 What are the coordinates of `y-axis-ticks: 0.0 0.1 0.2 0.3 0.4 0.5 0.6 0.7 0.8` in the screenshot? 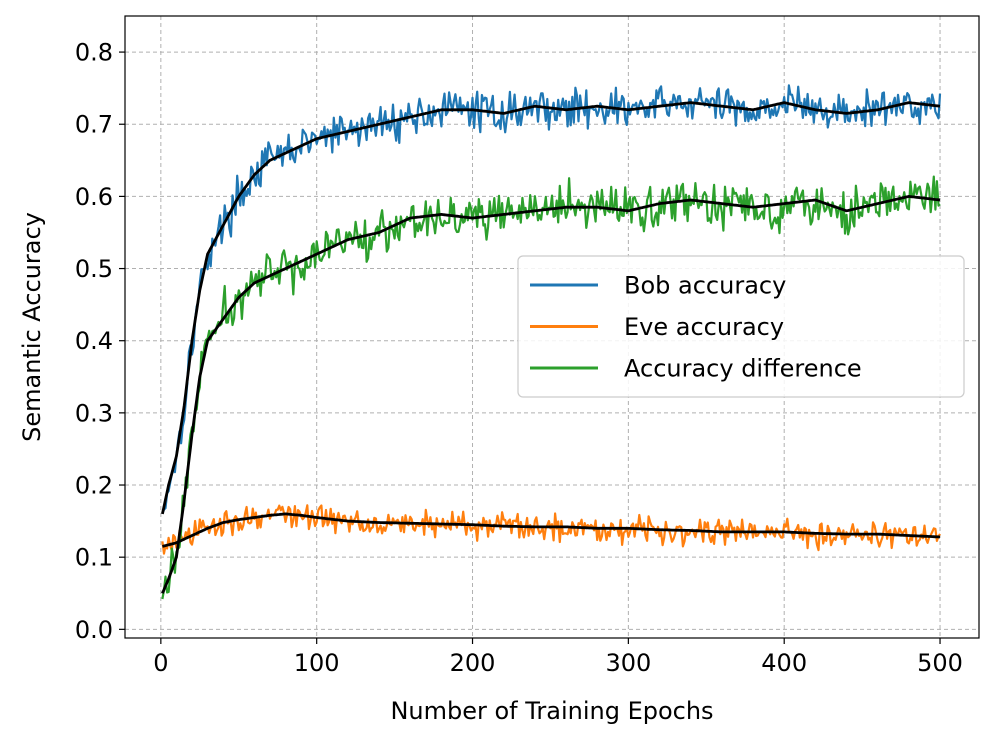 It's located at (100, 341).